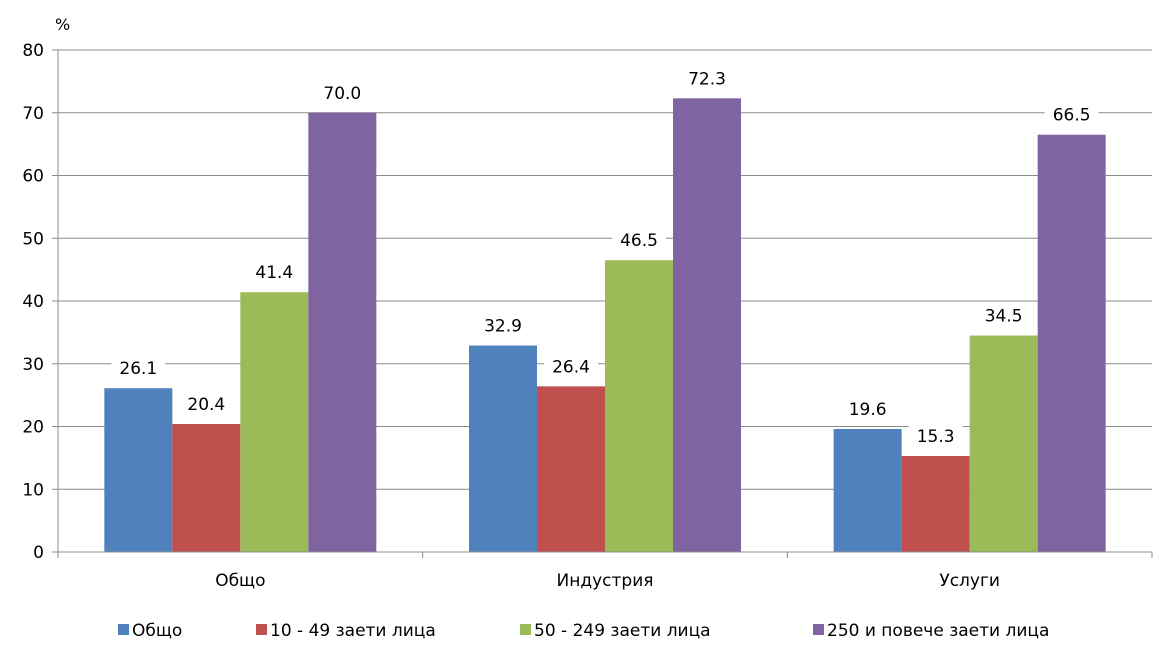 This screenshot has height=646, width=1164. I want to click on data-label: 70.0, so click(342, 94).